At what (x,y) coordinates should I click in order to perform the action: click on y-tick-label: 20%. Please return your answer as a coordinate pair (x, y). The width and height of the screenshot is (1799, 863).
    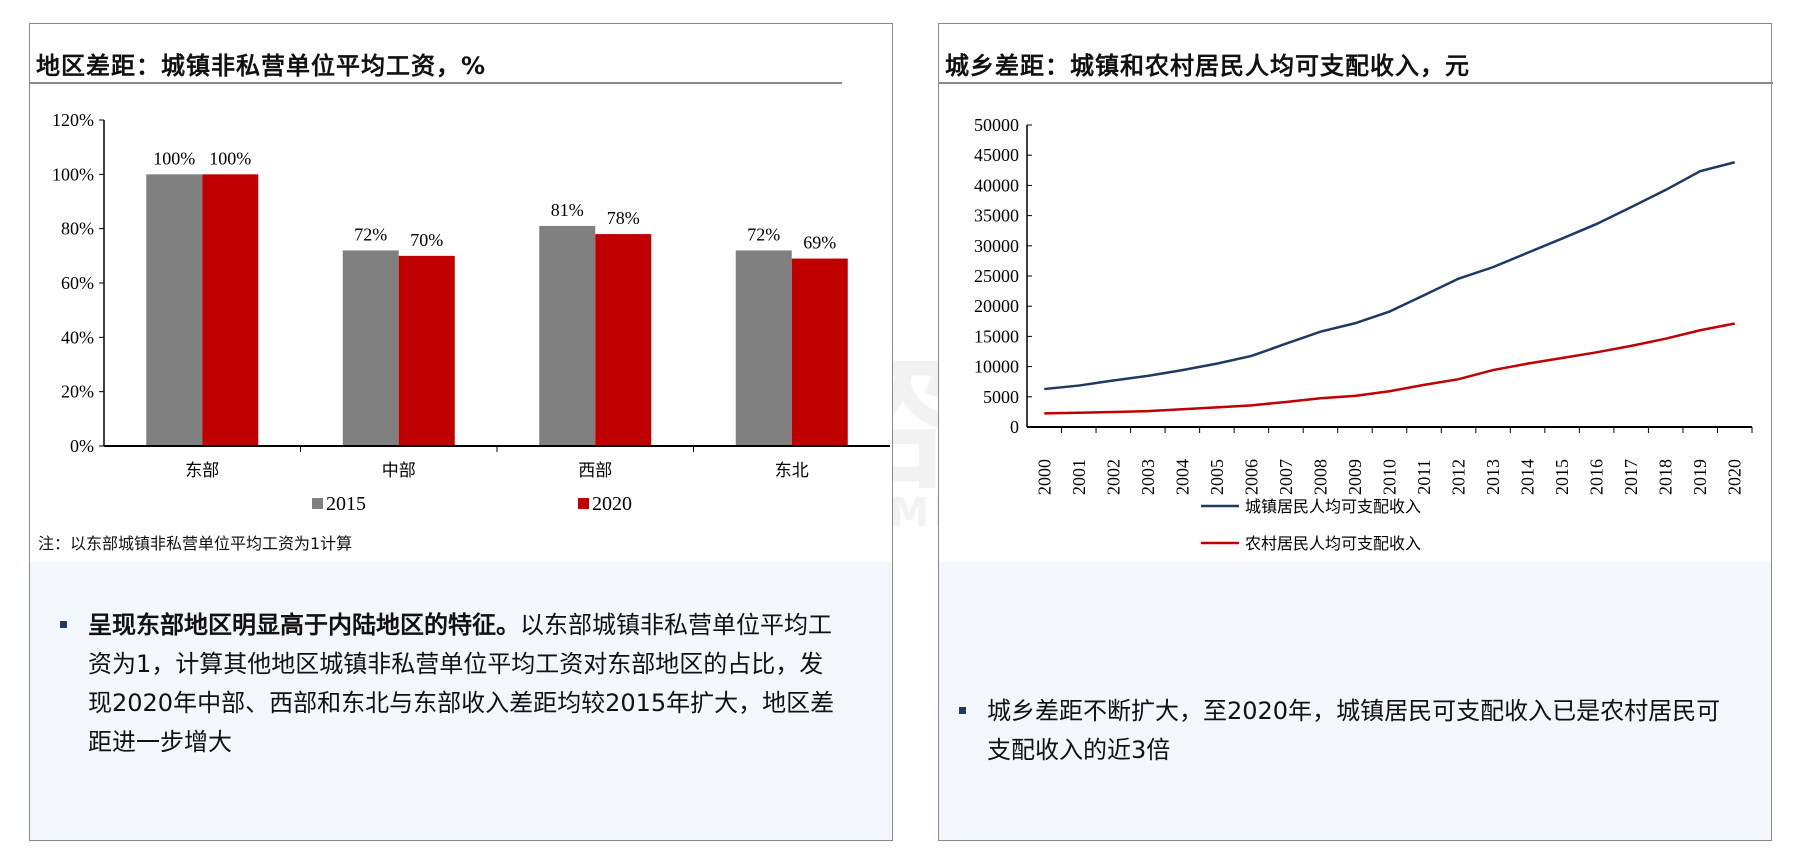
    Looking at the image, I should click on (77, 392).